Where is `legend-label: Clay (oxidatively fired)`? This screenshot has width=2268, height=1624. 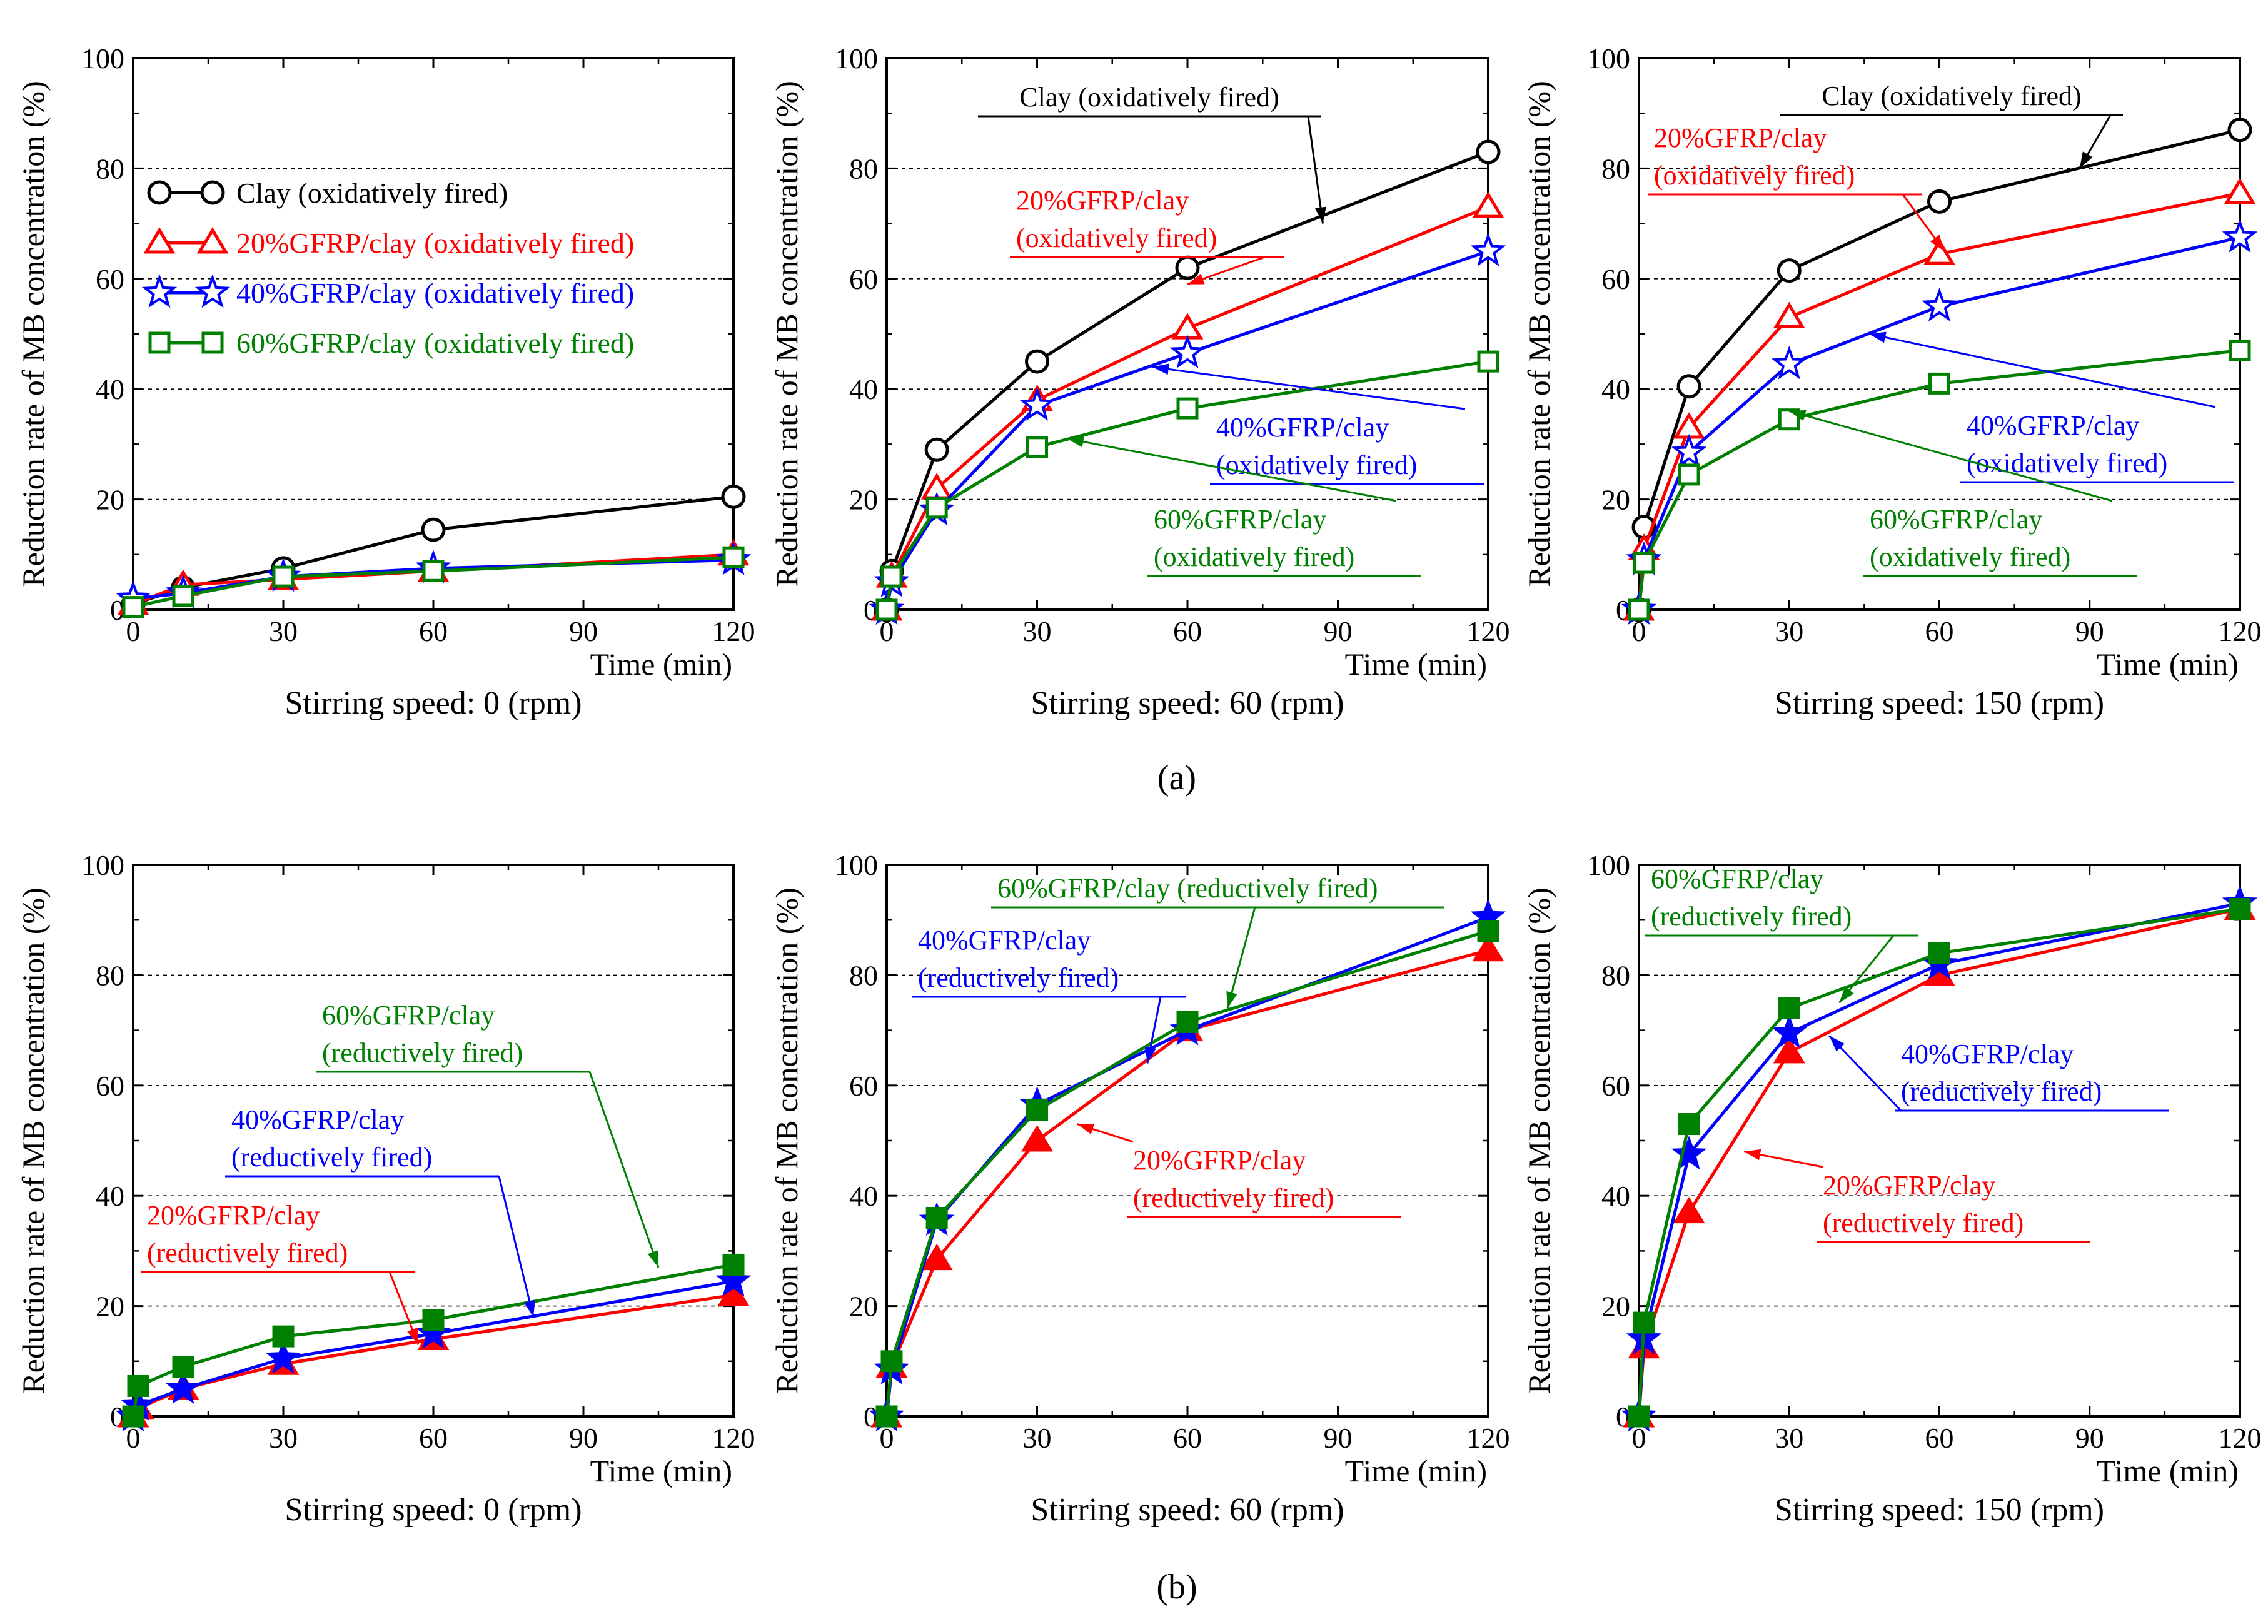 legend-label: Clay (oxidatively fired) is located at coordinates (372, 193).